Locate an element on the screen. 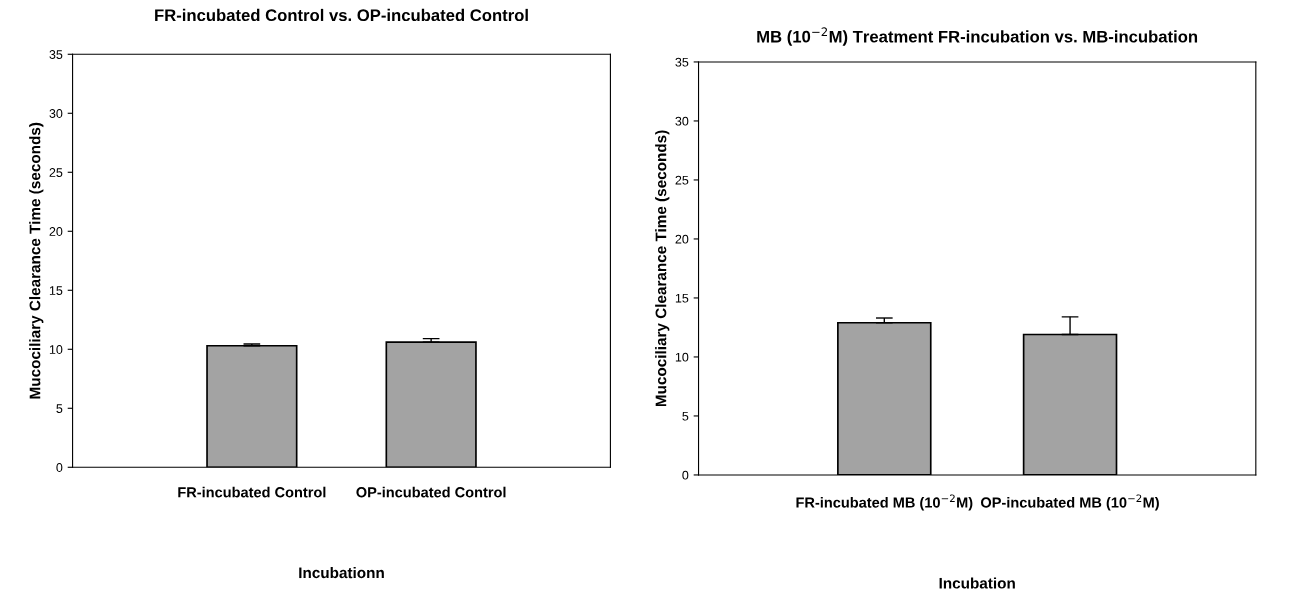  x-axis-title: Incubationn is located at coordinates (341, 572).